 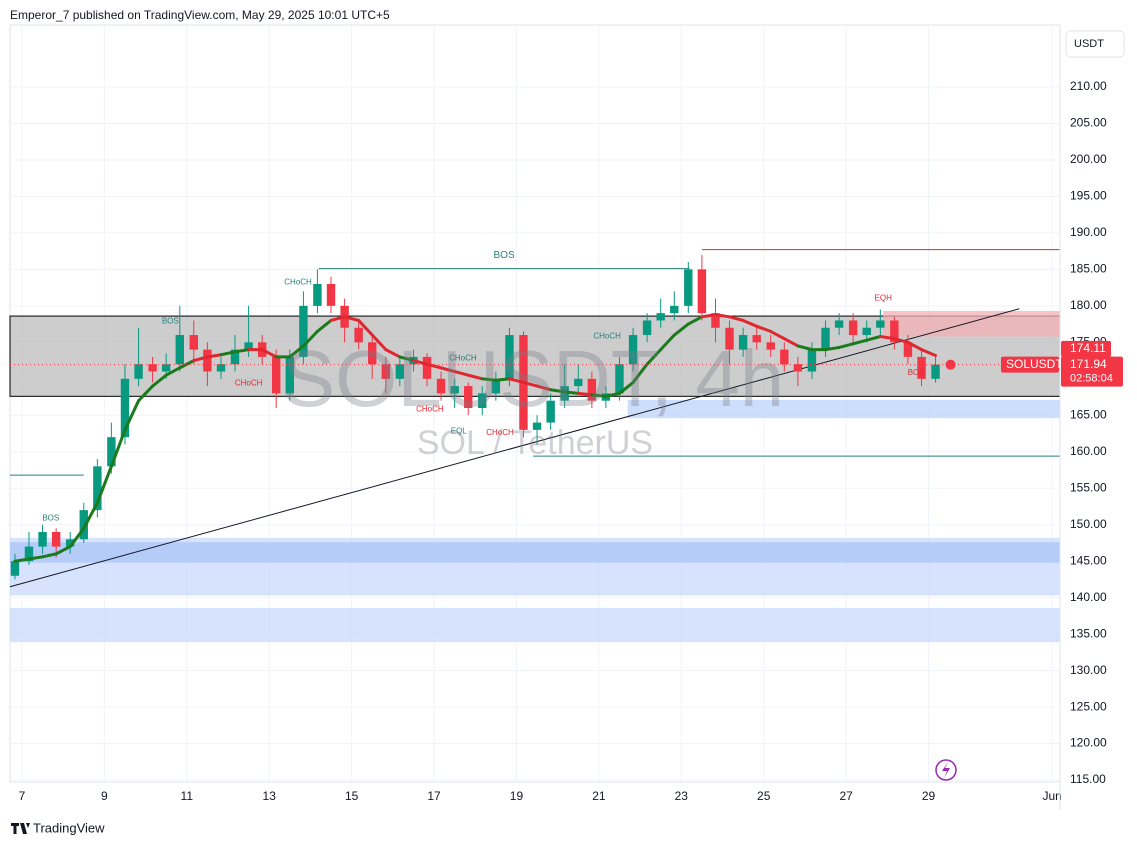 What do you see at coordinates (1034, 364) in the screenshot?
I see `symbol-label: SOLUSDT` at bounding box center [1034, 364].